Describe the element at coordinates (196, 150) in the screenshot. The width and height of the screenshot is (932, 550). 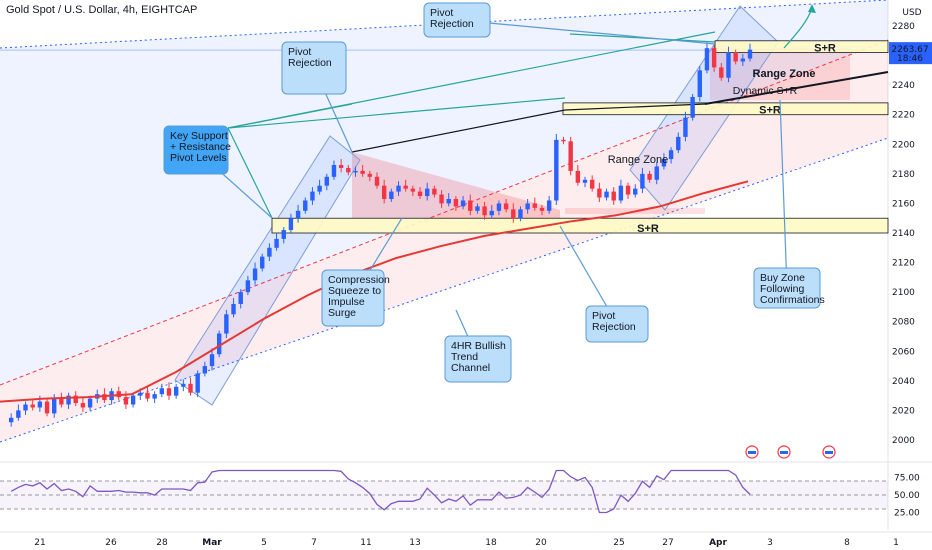
I see `key-support-callout` at that location.